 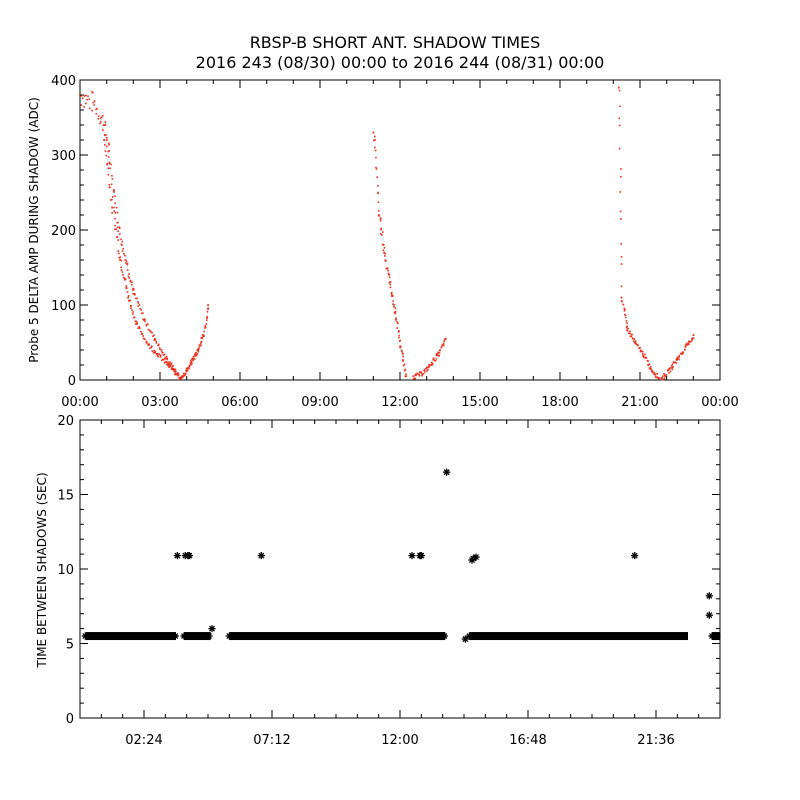 What do you see at coordinates (399, 740) in the screenshot?
I see `bottom-x-tick-label: 12:00` at bounding box center [399, 740].